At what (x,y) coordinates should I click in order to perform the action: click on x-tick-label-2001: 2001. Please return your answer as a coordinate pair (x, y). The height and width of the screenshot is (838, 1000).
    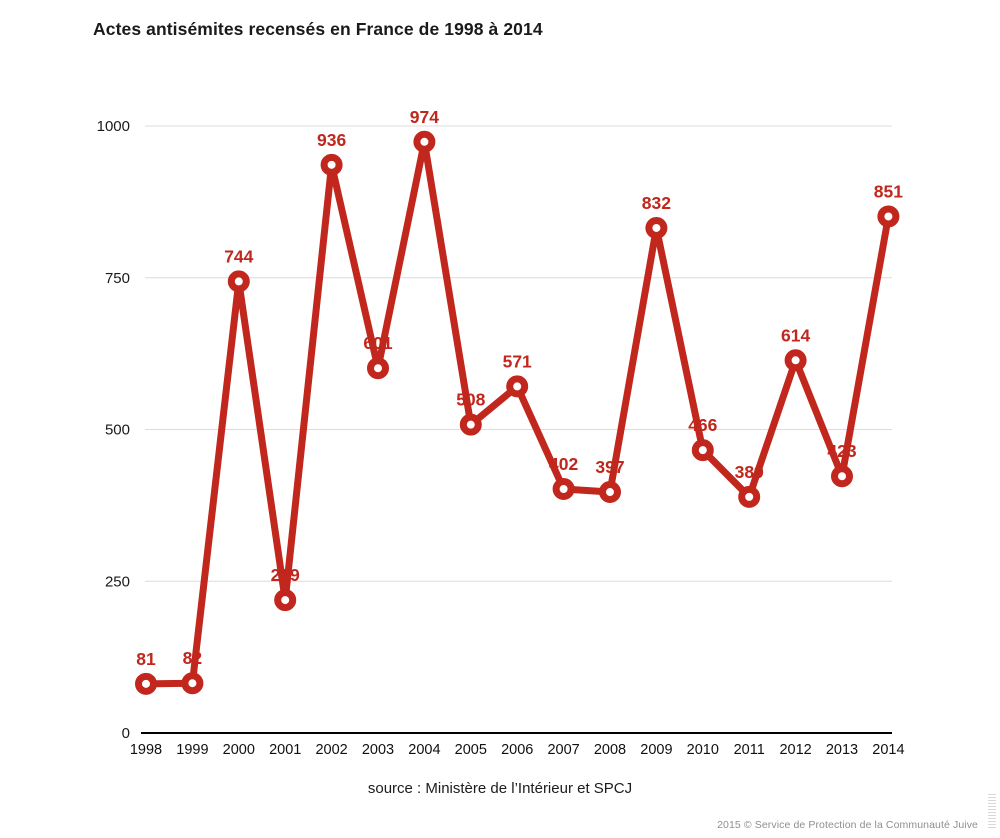
    Looking at the image, I should click on (285, 750).